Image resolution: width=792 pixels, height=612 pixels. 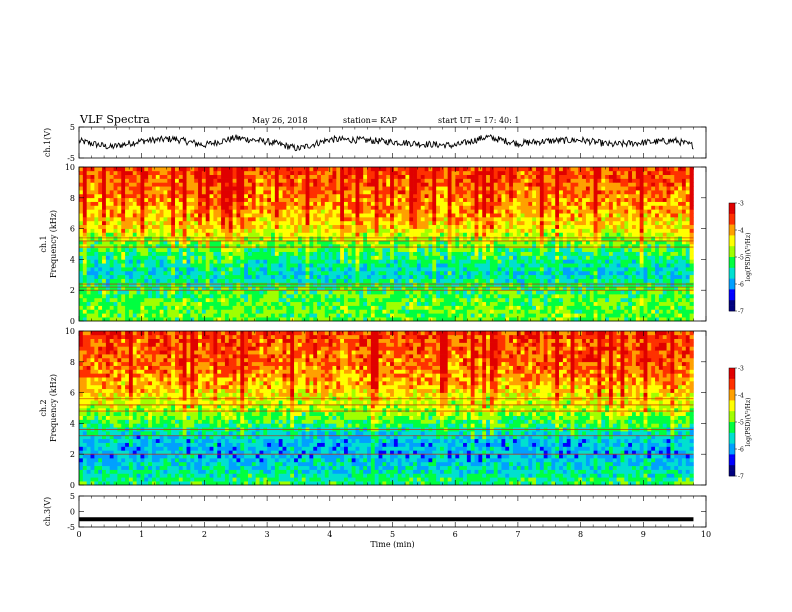 I want to click on y-tick-label: -5, so click(x=71, y=158).